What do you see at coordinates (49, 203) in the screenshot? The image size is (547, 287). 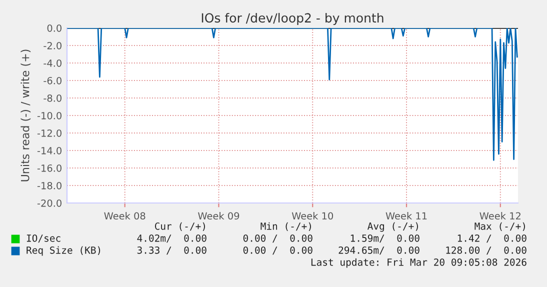 I see `y-tick-label: -20.0` at bounding box center [49, 203].